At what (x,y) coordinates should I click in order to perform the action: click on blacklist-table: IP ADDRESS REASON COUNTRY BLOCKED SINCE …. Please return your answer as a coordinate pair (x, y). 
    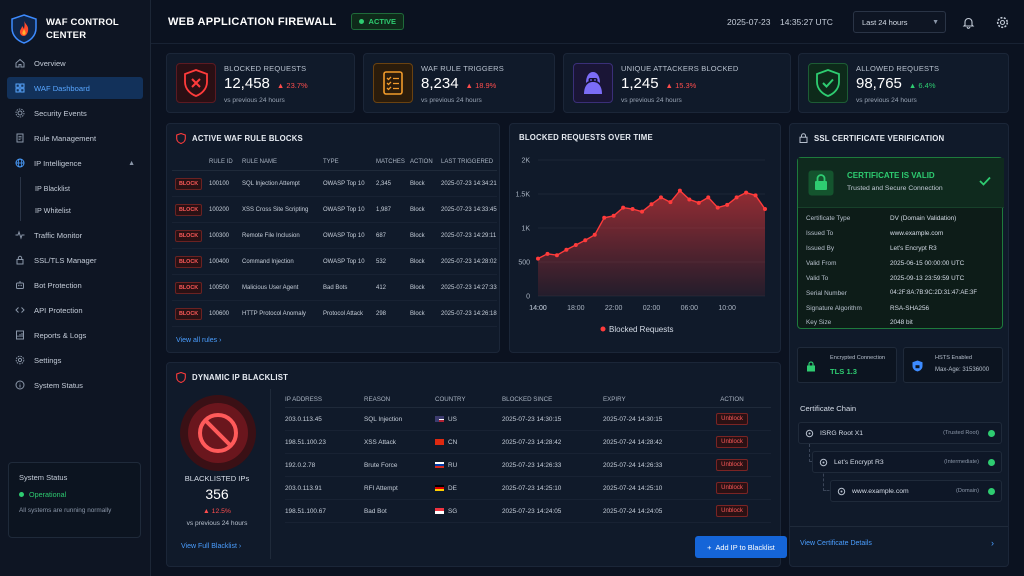
    Looking at the image, I should click on (528, 457).